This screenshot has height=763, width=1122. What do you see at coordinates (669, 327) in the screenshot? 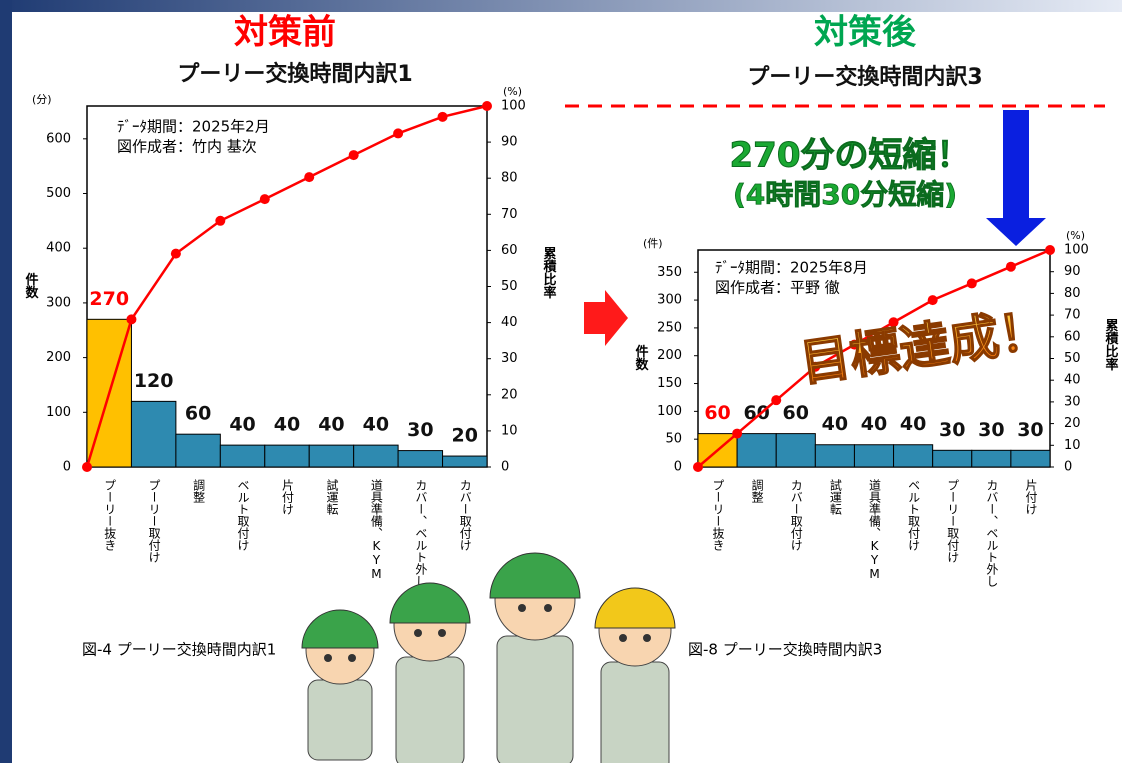
I see `y-tick-label: 250` at bounding box center [669, 327].